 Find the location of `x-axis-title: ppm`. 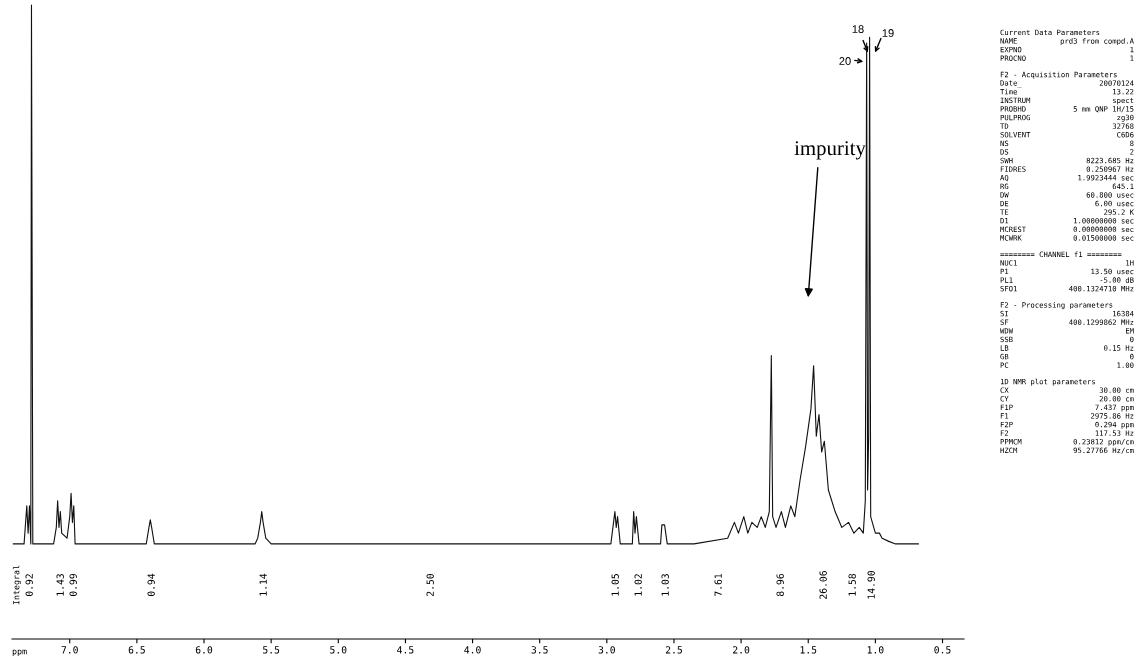

x-axis-title: ppm is located at coordinates (19, 653).